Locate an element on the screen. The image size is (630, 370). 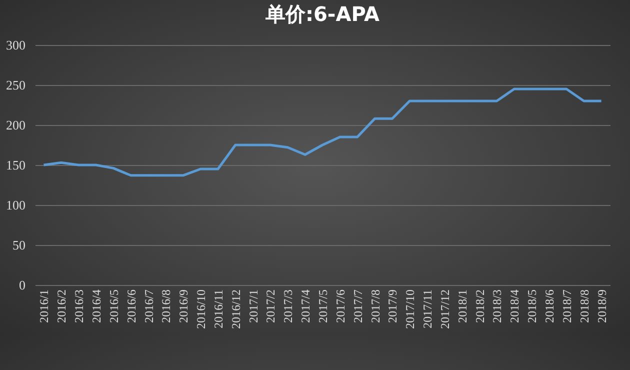
x-tick-label: 2016/10 is located at coordinates (201, 309).